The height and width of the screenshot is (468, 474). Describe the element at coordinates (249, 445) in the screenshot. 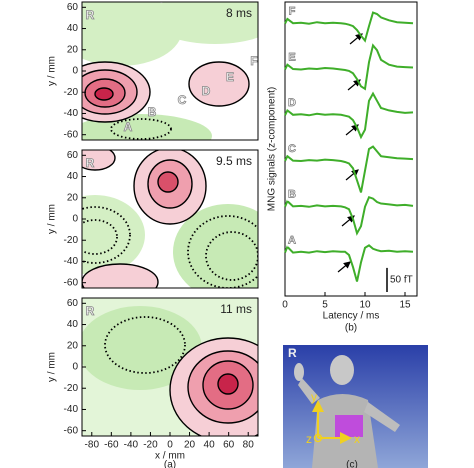

I see `x-tick-label: 80` at that location.